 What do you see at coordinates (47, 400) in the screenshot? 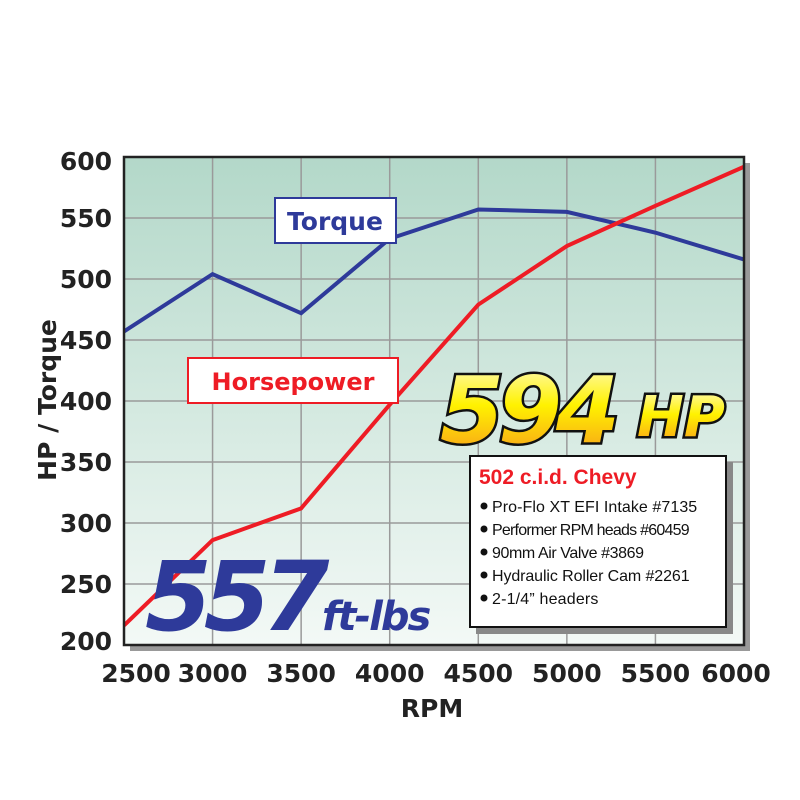
I see `y-axis-label: HP / Torque` at bounding box center [47, 400].